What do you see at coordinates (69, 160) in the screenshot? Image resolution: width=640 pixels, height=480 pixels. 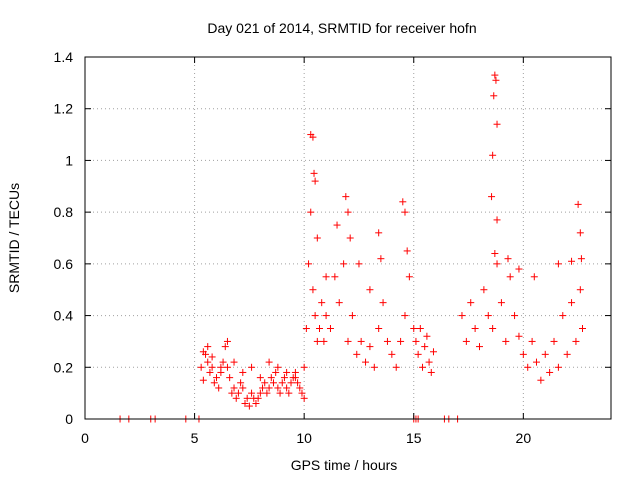 I see `y-tick-label: 1` at bounding box center [69, 160].